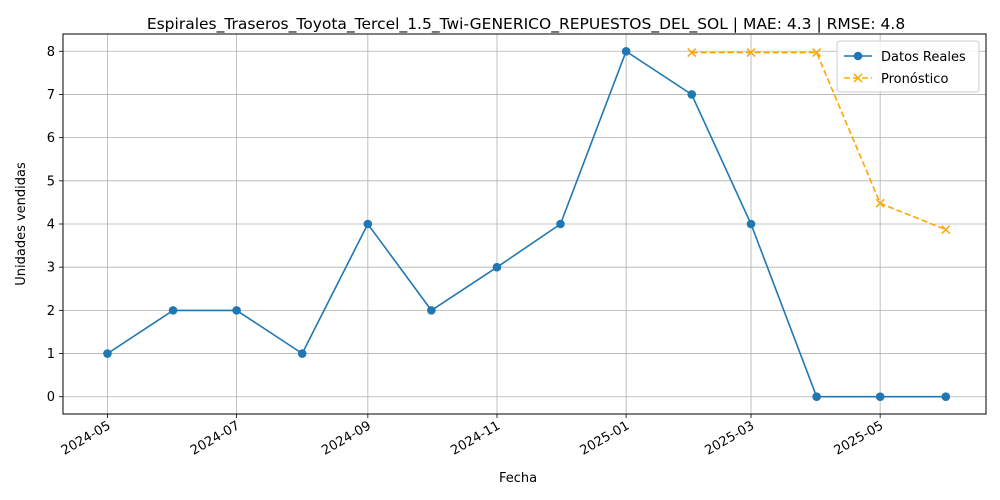 Image resolution: width=1000 pixels, height=500 pixels. Describe the element at coordinates (51, 354) in the screenshot. I see `y-tick-label: 1` at that location.